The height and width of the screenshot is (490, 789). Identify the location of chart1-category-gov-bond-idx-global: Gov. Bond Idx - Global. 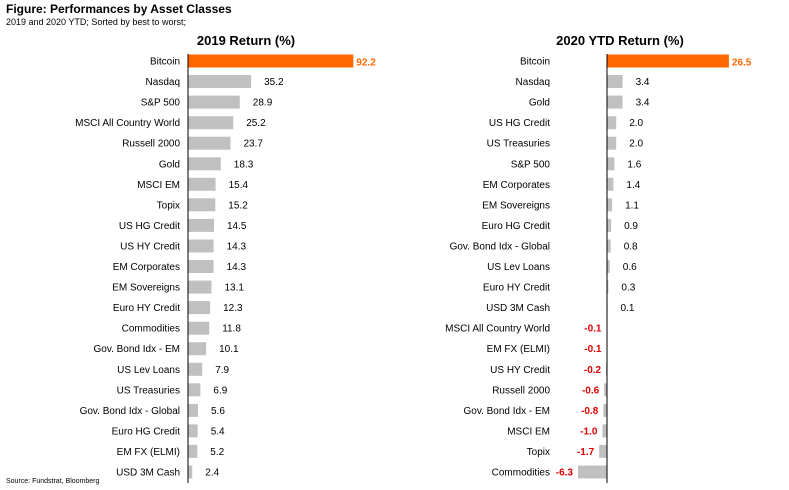
(130, 411).